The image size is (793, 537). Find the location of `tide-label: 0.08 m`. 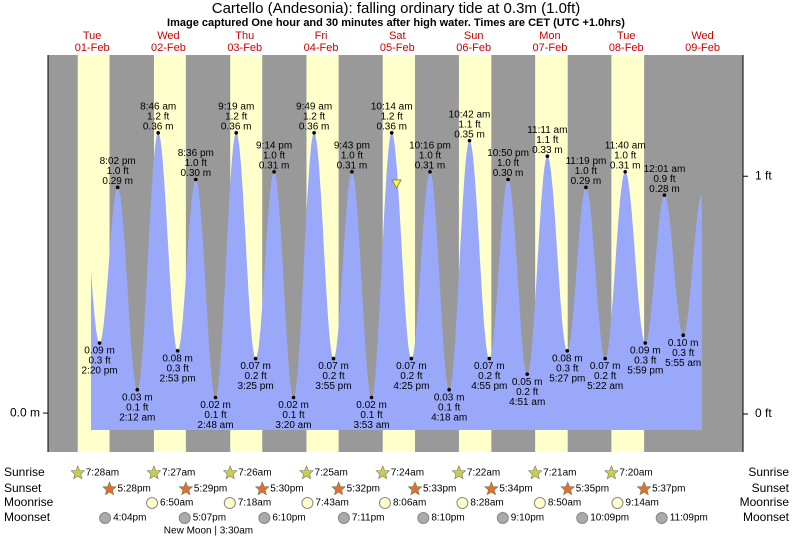

tide-label: 0.08 m is located at coordinates (567, 358).